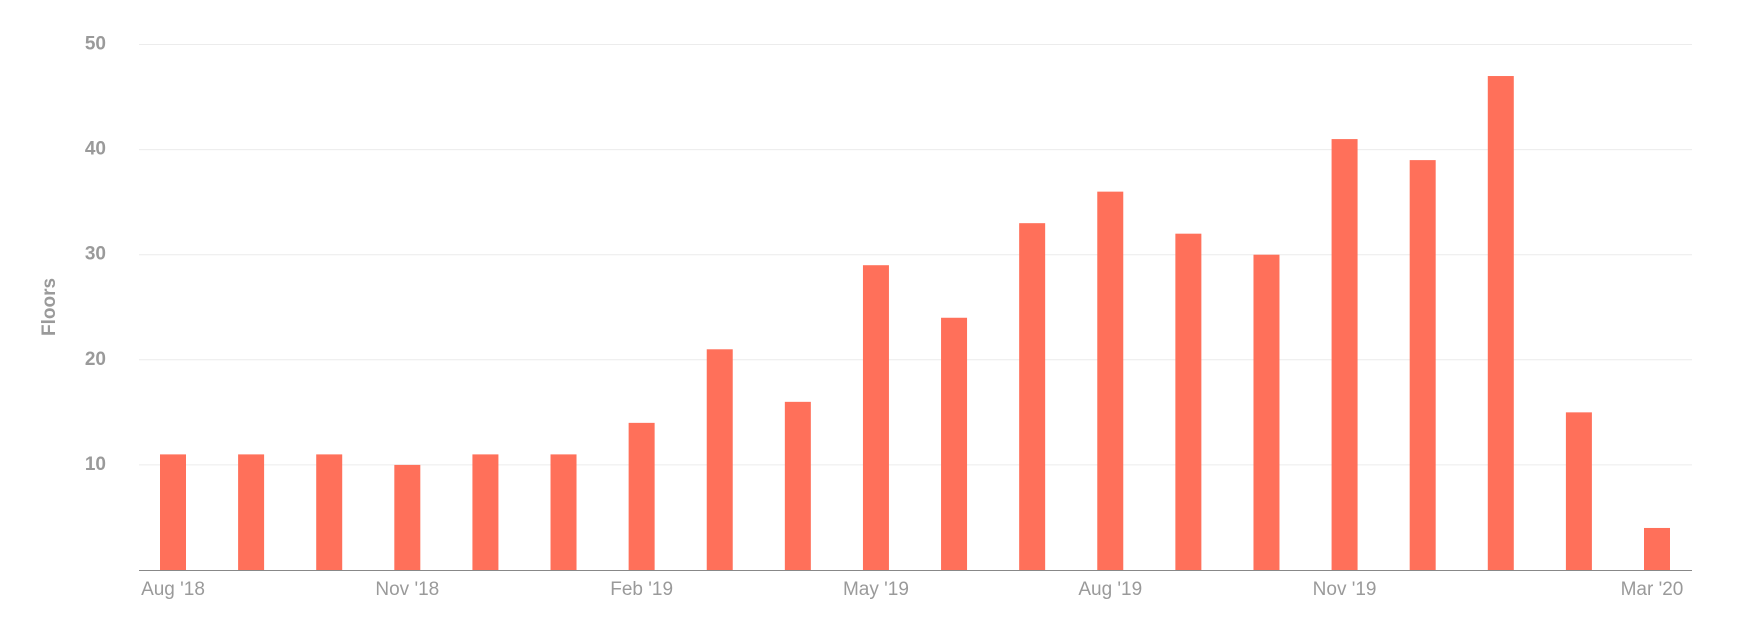 This screenshot has height=620, width=1746. Describe the element at coordinates (49, 307) in the screenshot. I see `y-axis-label: Floors` at that location.